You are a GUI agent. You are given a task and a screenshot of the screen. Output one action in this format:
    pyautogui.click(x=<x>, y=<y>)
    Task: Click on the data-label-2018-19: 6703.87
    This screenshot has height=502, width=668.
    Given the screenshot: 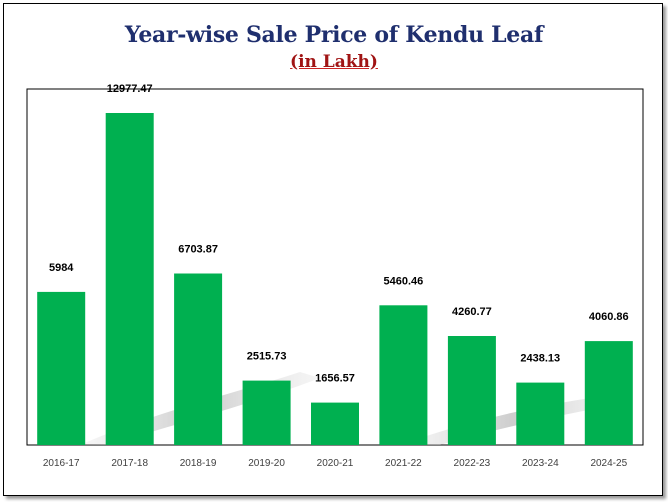 What is the action you would take?
    pyautogui.click(x=198, y=250)
    